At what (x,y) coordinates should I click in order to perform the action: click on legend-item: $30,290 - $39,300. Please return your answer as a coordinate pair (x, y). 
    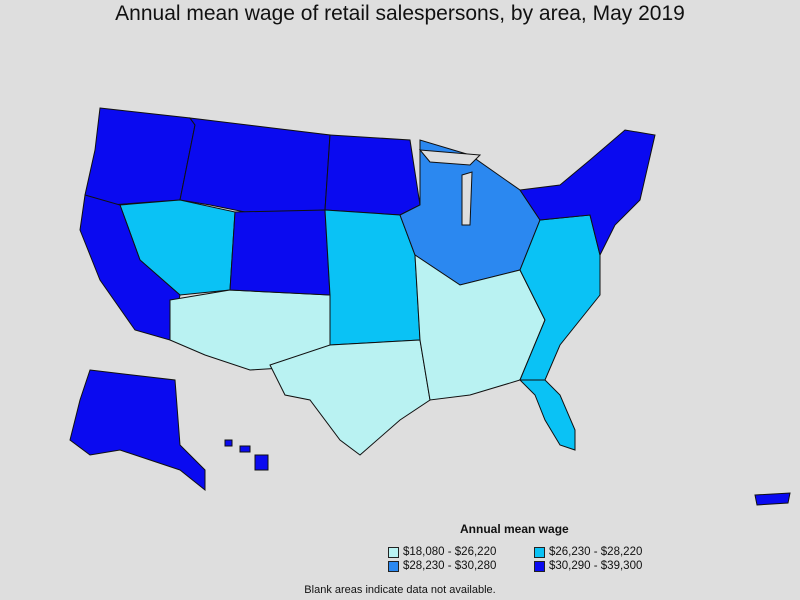
    Looking at the image, I should click on (588, 566).